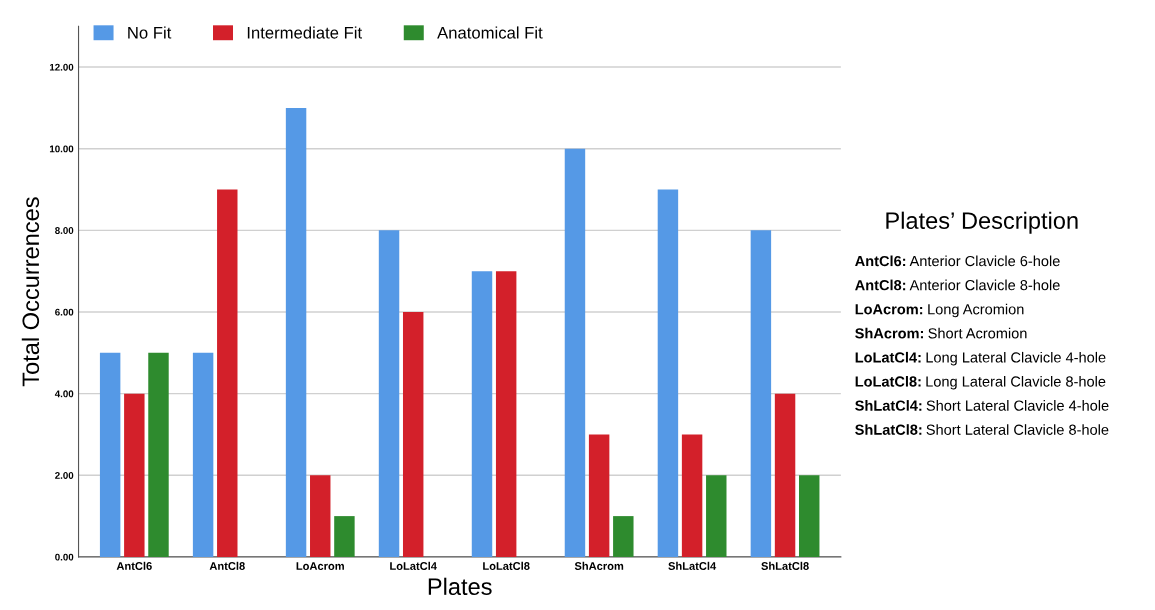 This screenshot has height=610, width=1155. I want to click on text: ShLatCl8: Short Lateral Clavicle 8-hole, so click(982, 429).